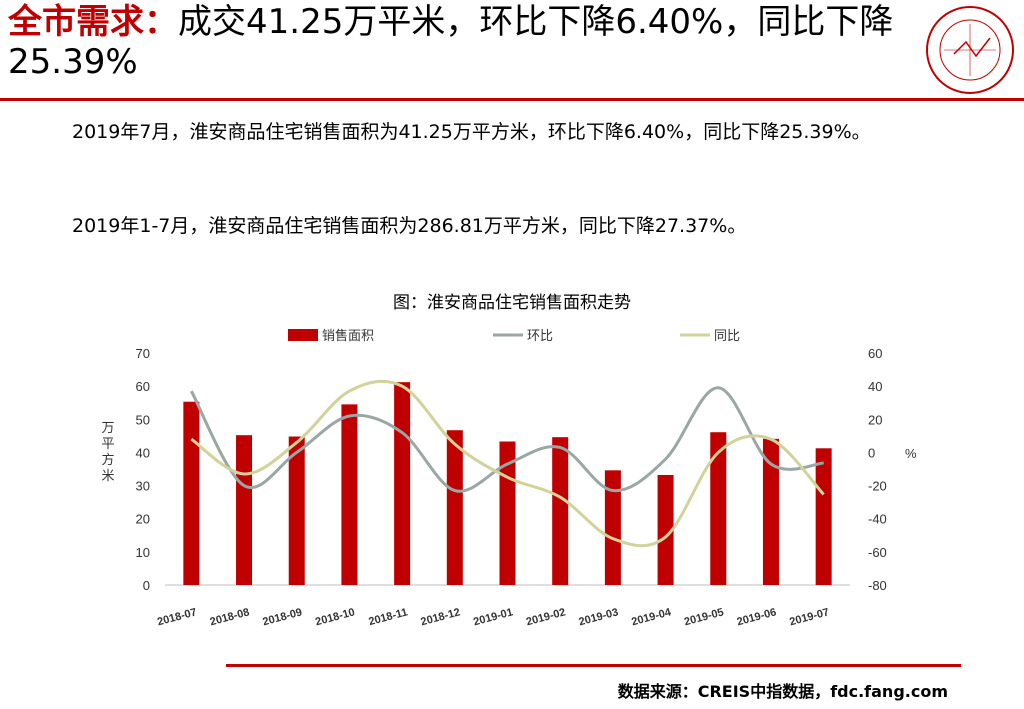 This screenshot has height=709, width=1024. Describe the element at coordinates (911, 453) in the screenshot. I see `right-y-axis-title: %` at that location.